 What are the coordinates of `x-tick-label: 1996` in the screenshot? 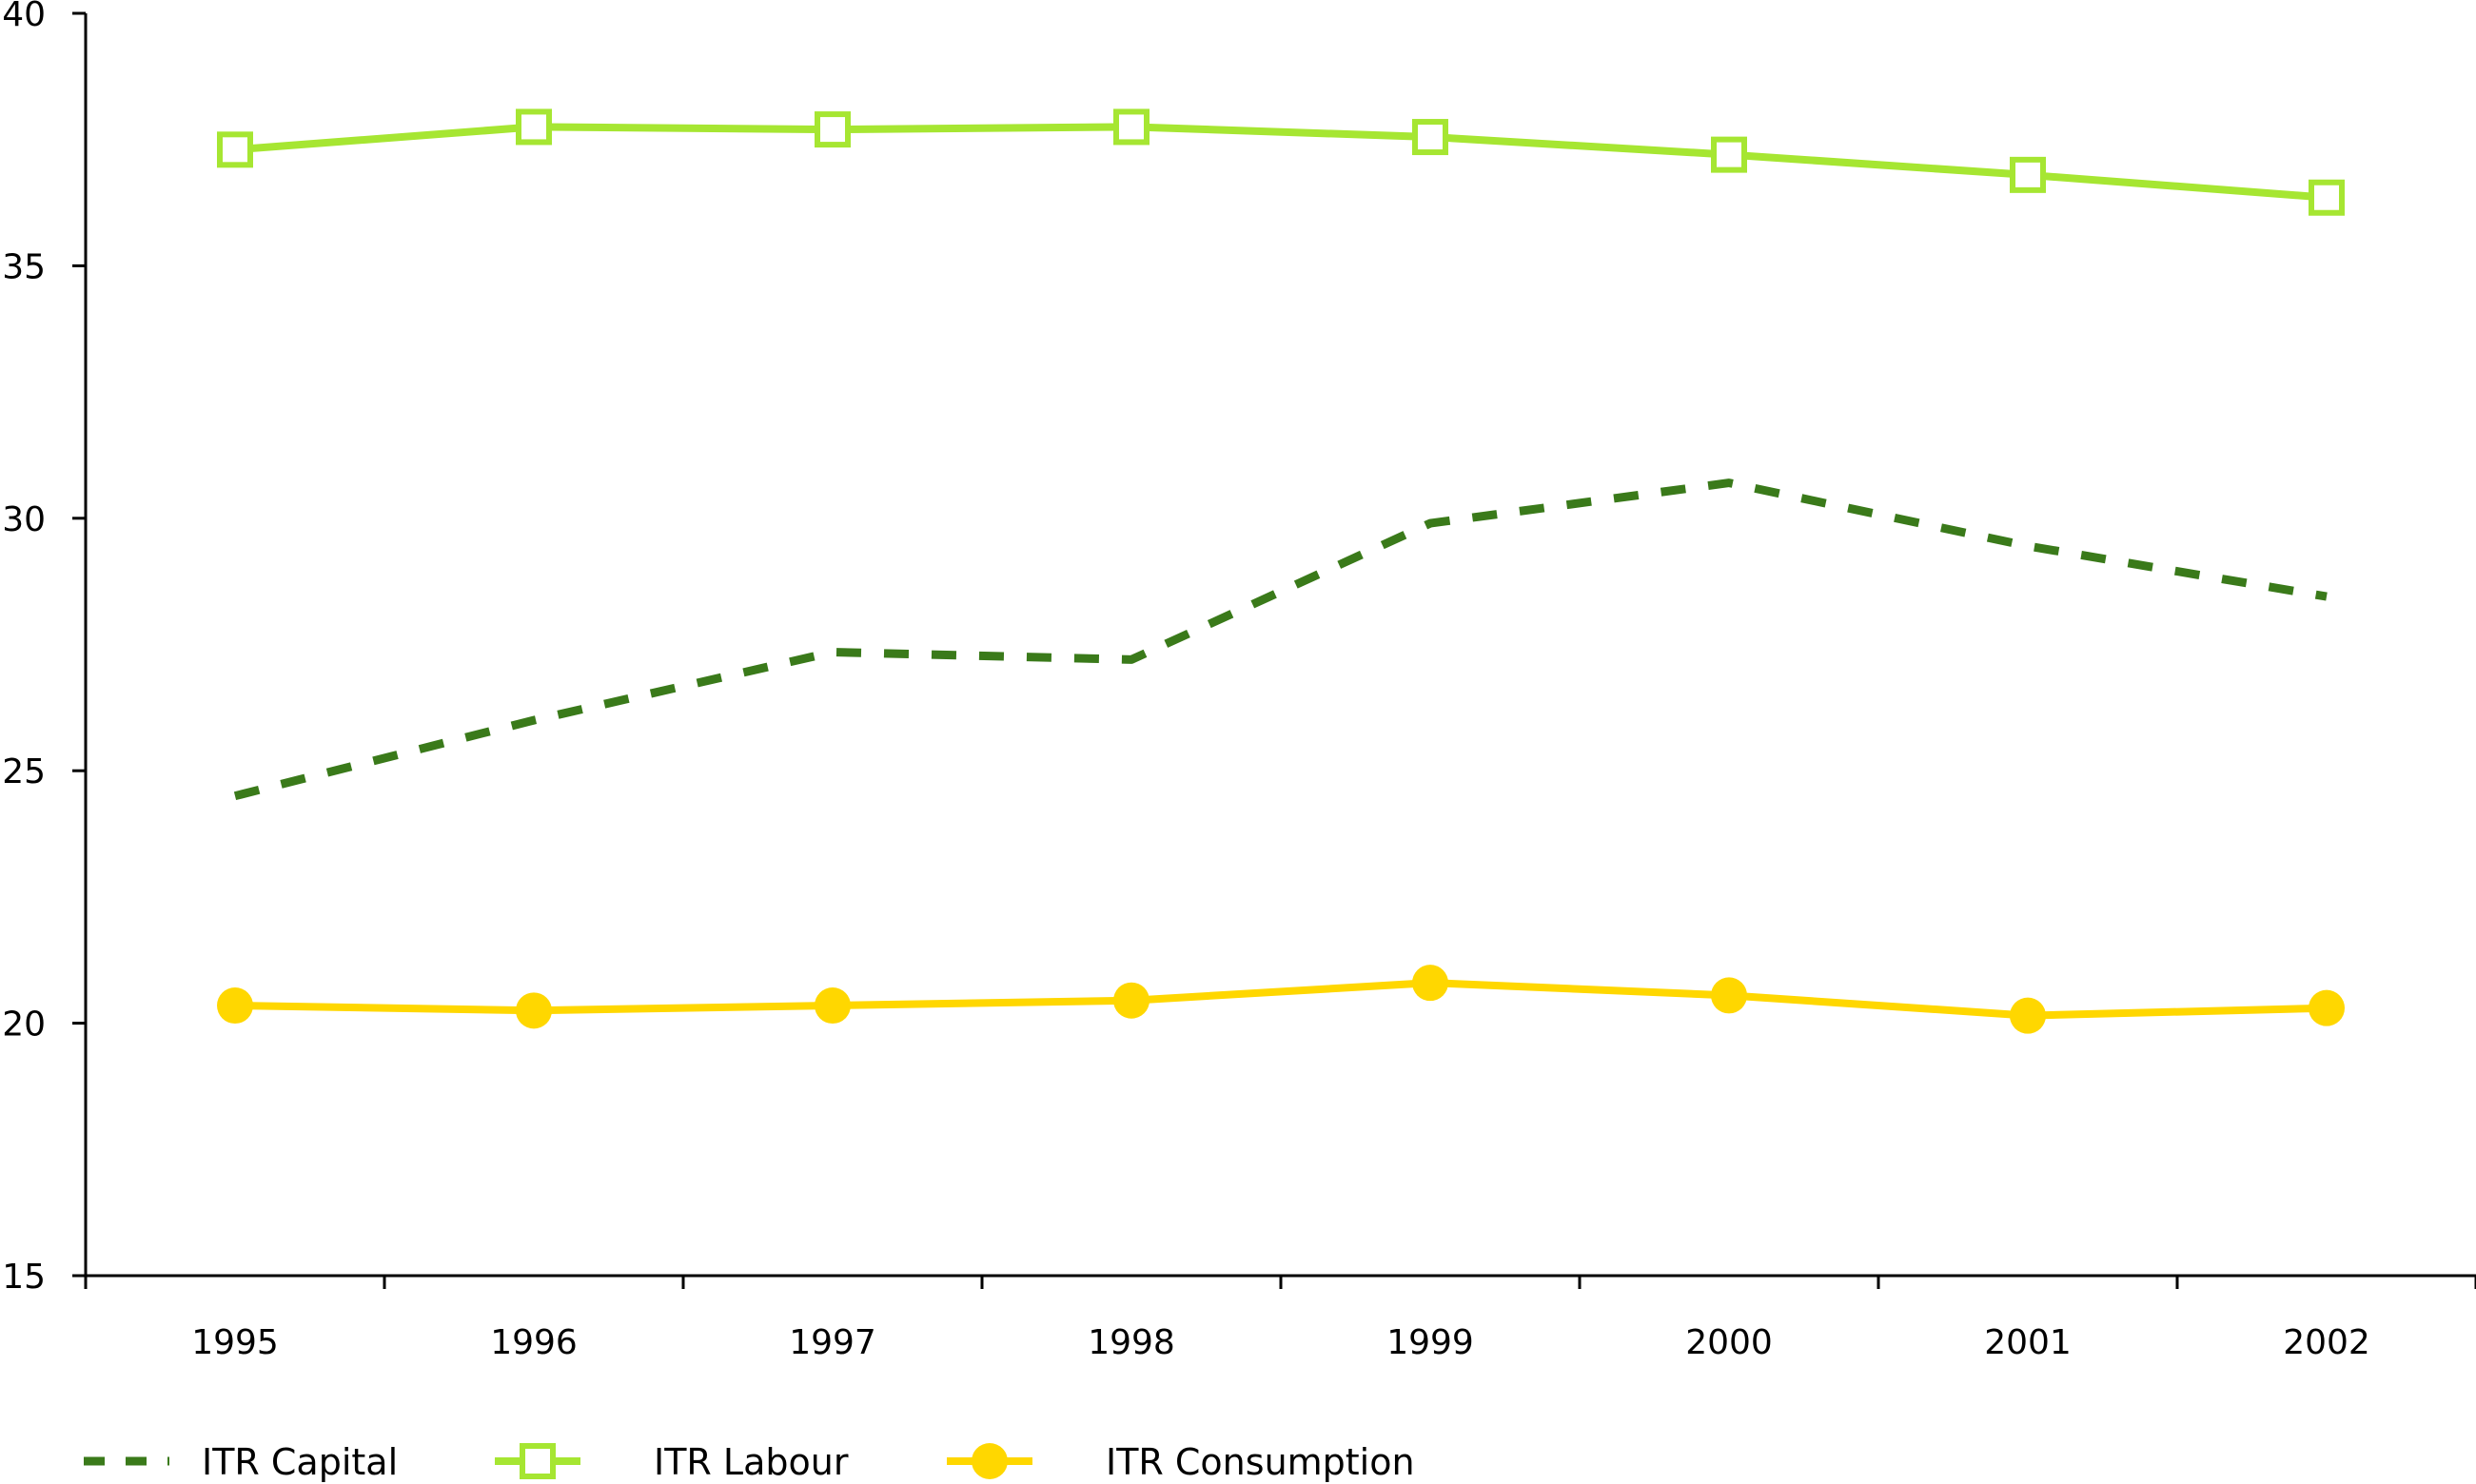 It's located at (534, 1342).